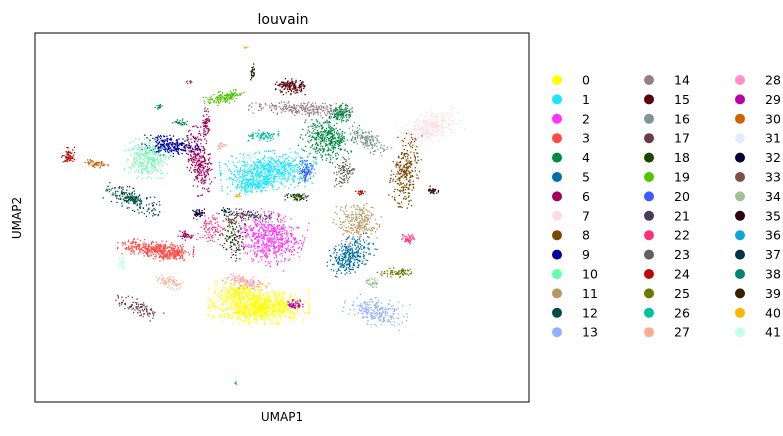 The width and height of the screenshot is (783, 436). Describe the element at coordinates (682, 215) in the screenshot. I see `legend-label-21: 21` at that location.